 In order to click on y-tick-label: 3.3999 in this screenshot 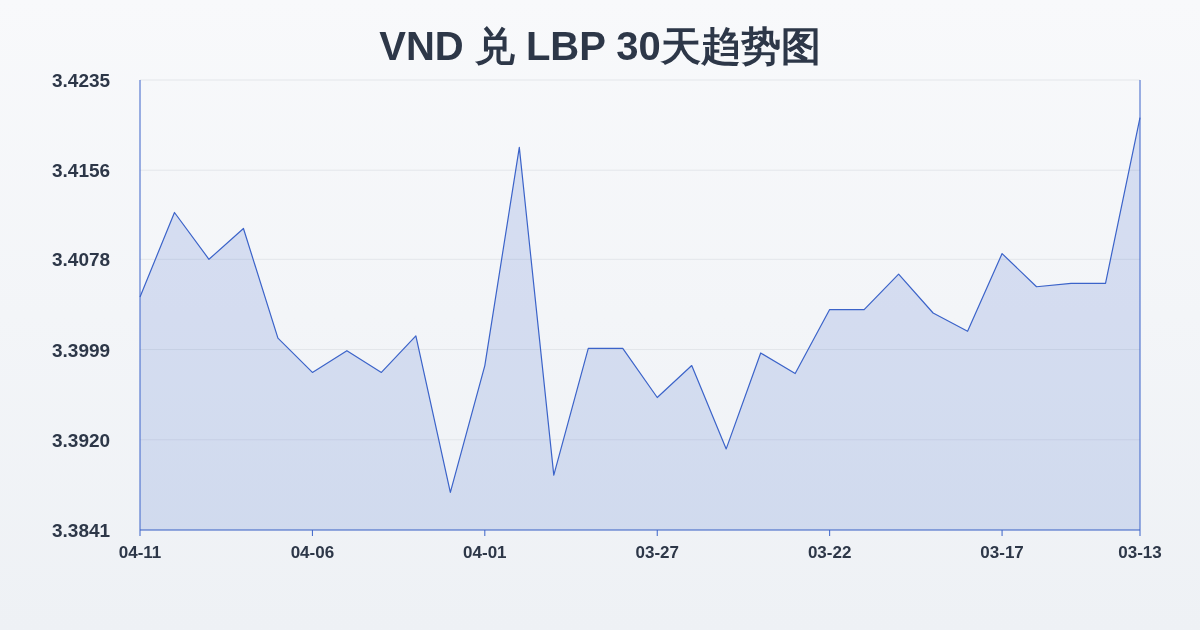, I will do `click(81, 350)`.